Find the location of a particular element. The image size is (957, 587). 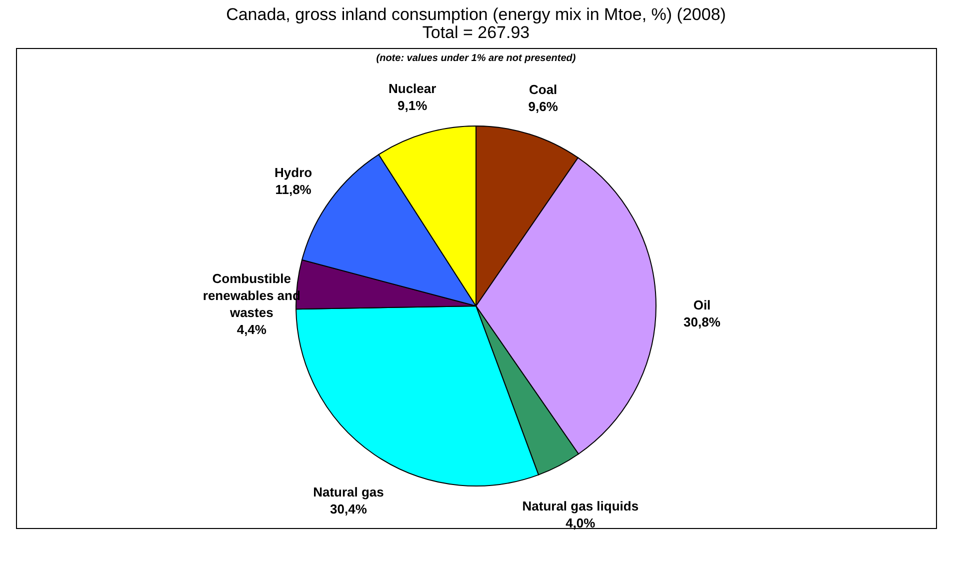

slice-label: Natural gas is located at coordinates (348, 492).